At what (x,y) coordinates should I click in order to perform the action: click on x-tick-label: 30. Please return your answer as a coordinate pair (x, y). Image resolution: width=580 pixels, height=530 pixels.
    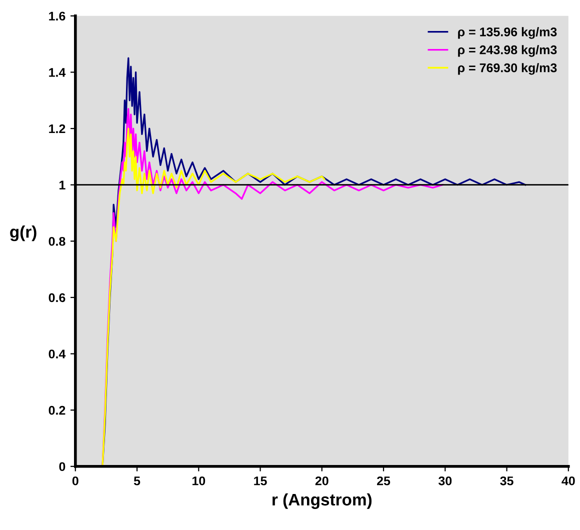
    Looking at the image, I should click on (445, 481).